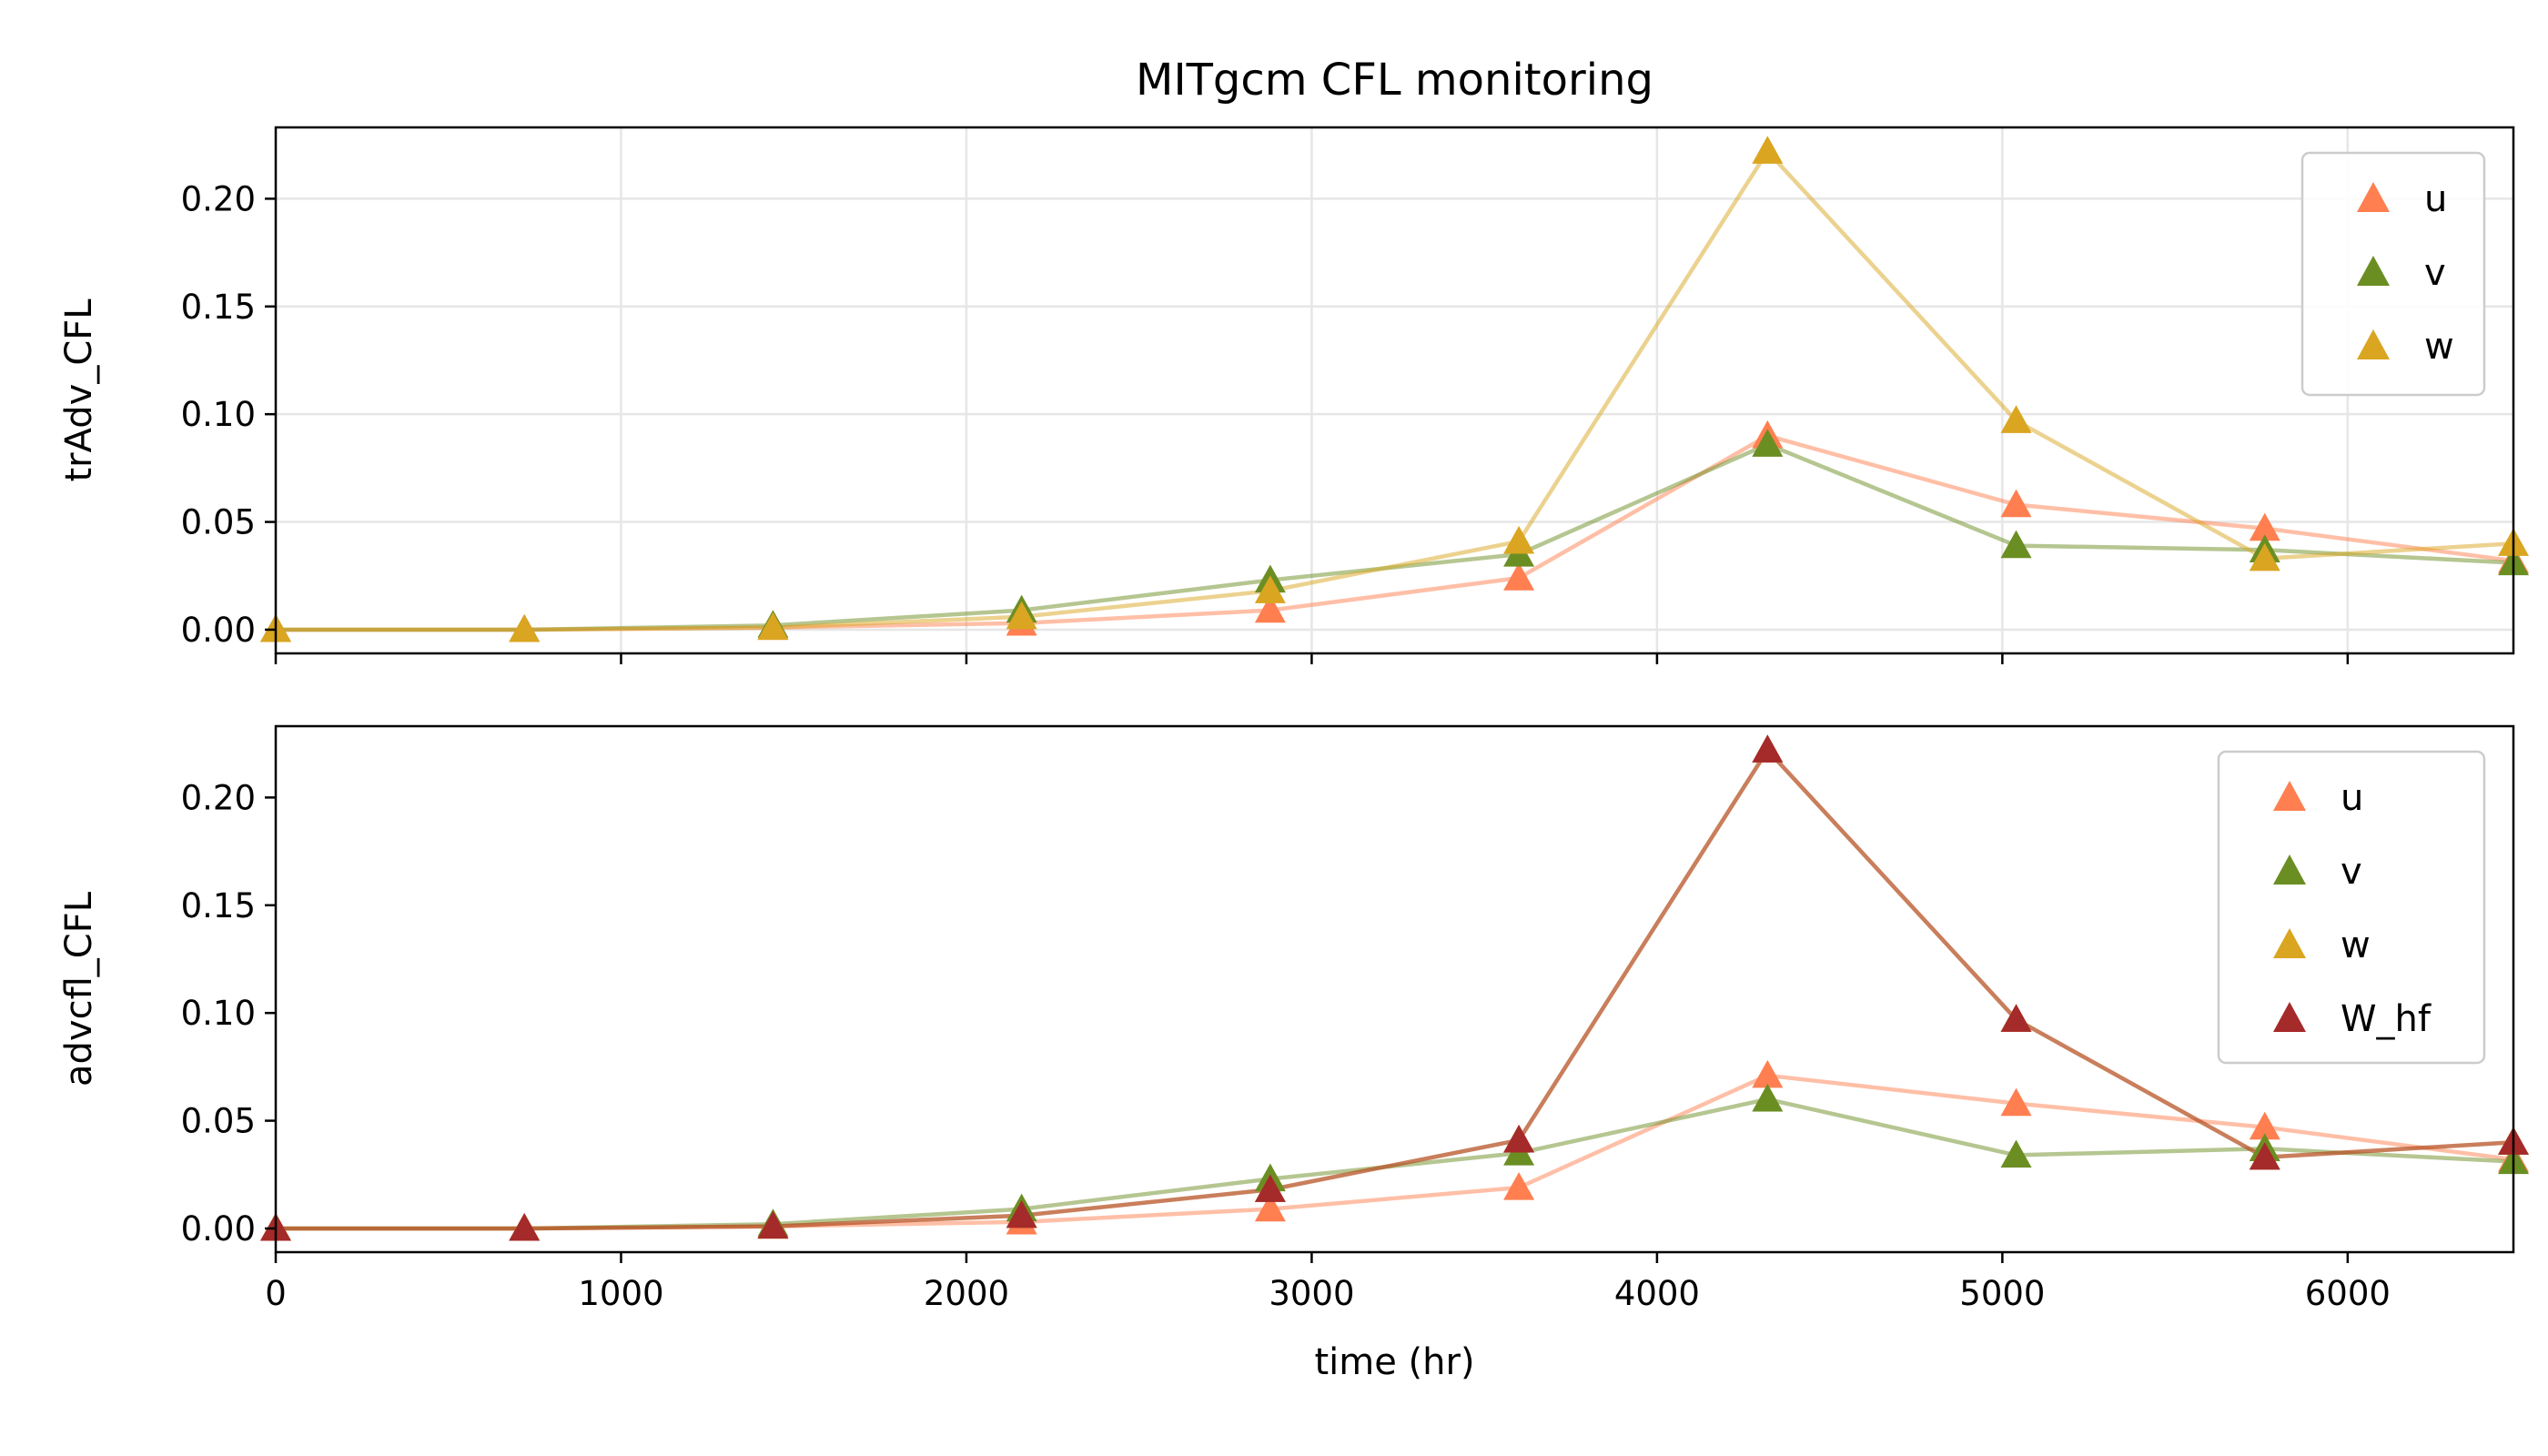  Describe the element at coordinates (79, 989) in the screenshot. I see `y-axis-label: advcfl_CFL` at that location.